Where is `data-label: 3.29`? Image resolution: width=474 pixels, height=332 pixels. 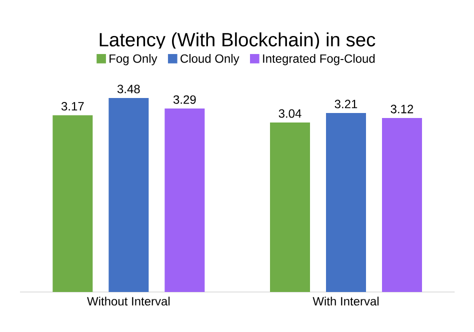 data-label: 3.29 is located at coordinates (184, 99).